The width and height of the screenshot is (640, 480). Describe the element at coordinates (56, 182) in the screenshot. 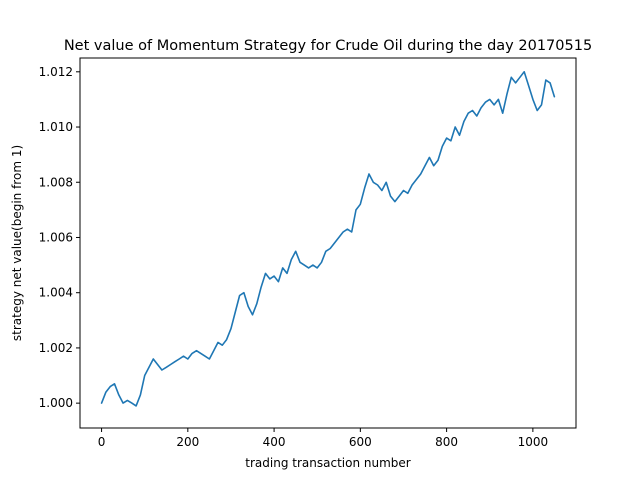

I see `y-tick-label: 1.008` at that location.